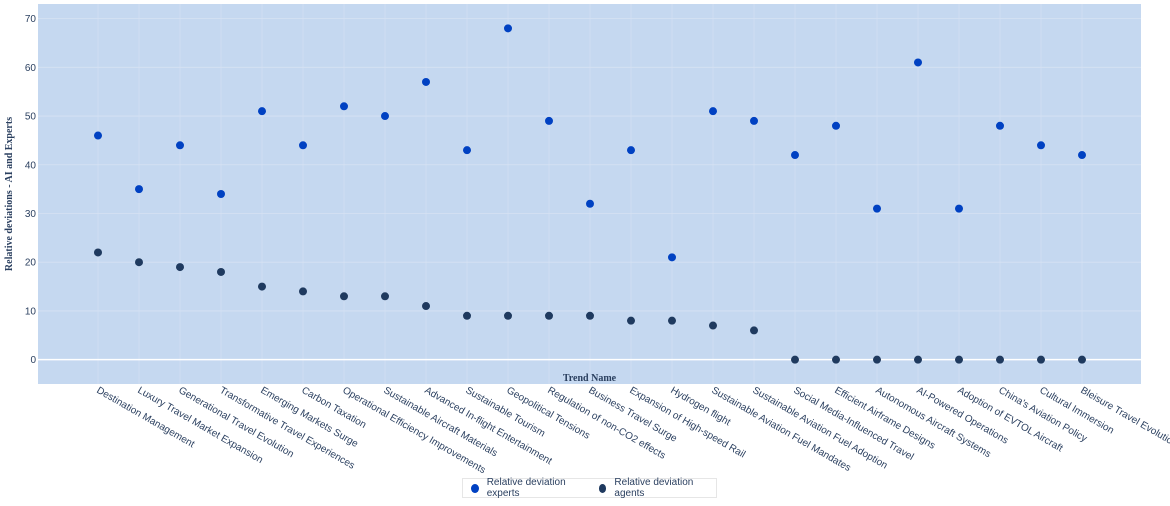 The width and height of the screenshot is (1170, 506). What do you see at coordinates (31, 263) in the screenshot?
I see `y-tick-label: 20` at bounding box center [31, 263].